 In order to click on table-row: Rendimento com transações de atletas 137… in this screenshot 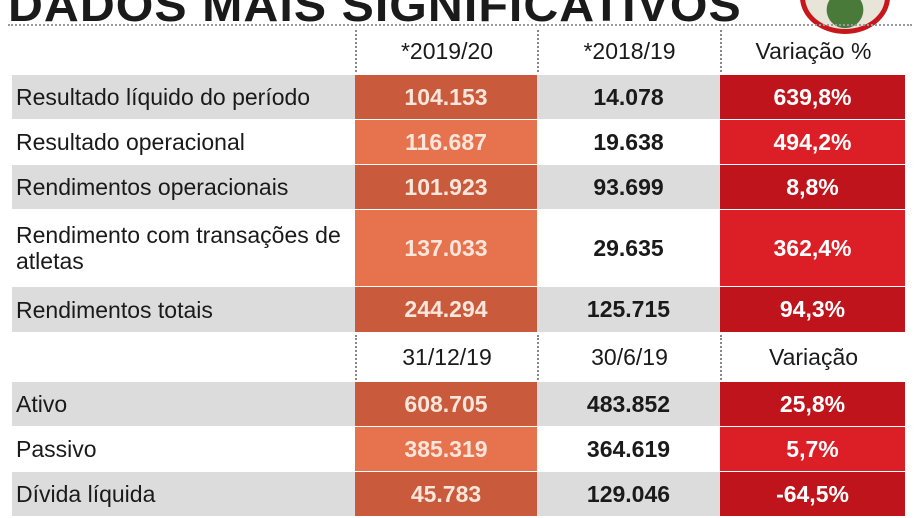, I will do `click(458, 248)`.